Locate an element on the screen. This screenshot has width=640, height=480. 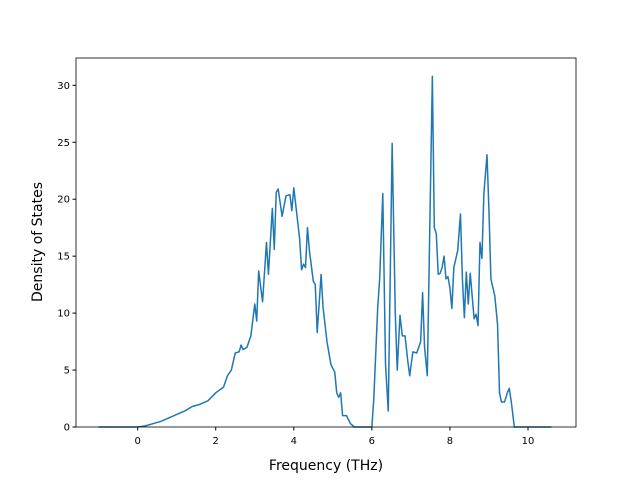
y-axis-label: Density of States is located at coordinates (38, 242).